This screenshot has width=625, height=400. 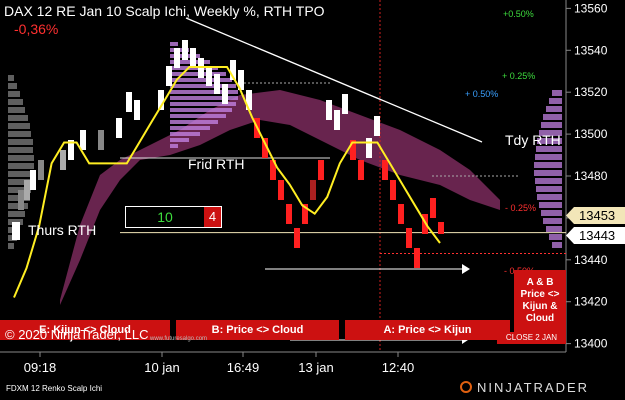 I want to click on counter-box: 10 4, so click(x=173, y=217).